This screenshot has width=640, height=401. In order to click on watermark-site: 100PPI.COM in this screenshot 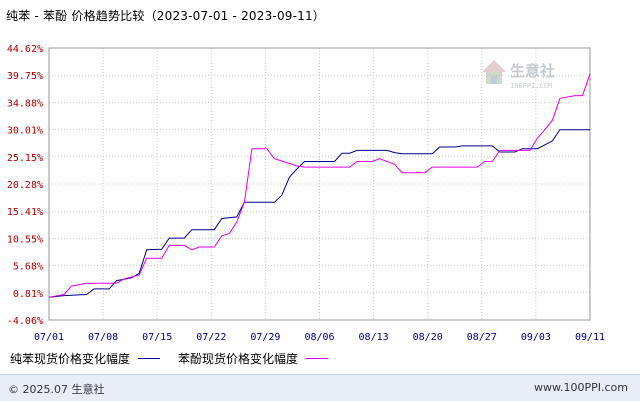, I will do `click(531, 86)`.